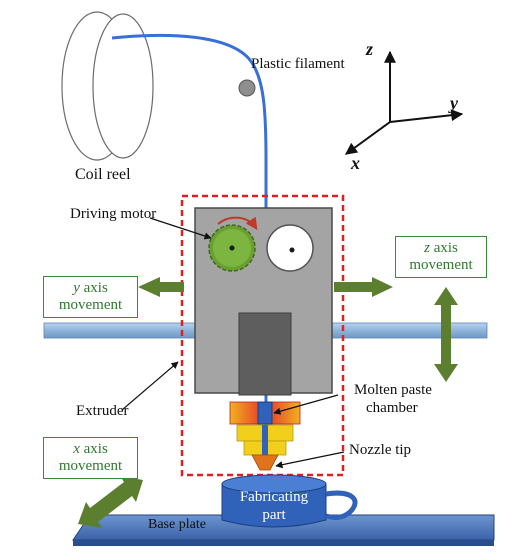 The height and width of the screenshot is (556, 513). Describe the element at coordinates (76, 288) in the screenshot. I see `y-axis-movement-letter: y` at that location.